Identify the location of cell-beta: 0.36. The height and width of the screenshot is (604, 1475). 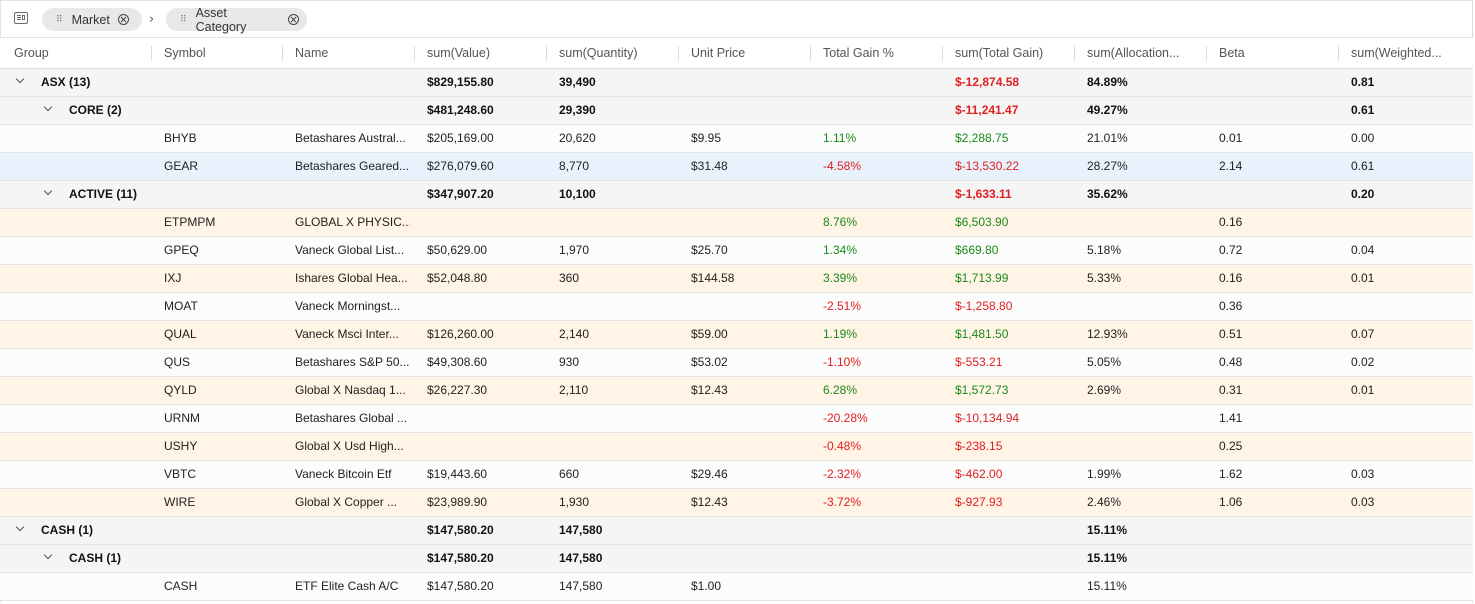
(1231, 306).